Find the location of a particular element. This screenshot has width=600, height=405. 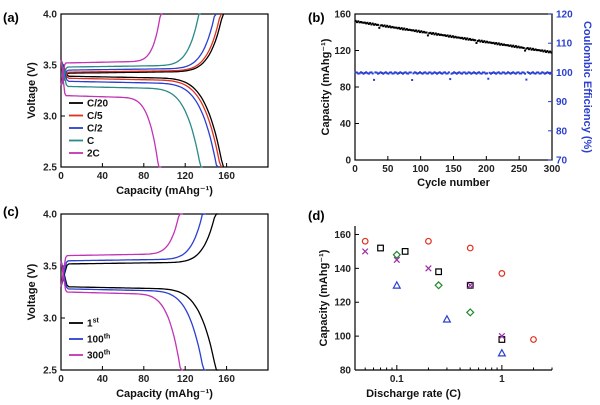

panel-d-marker-square is located at coordinates (439, 272).